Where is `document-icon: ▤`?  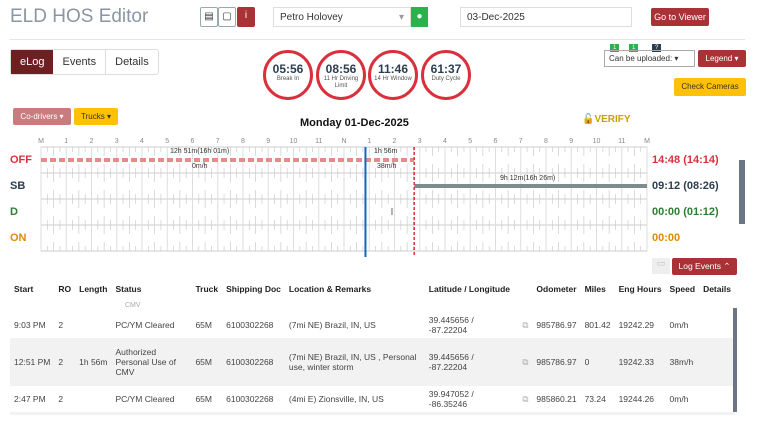 document-icon: ▤ is located at coordinates (209, 17).